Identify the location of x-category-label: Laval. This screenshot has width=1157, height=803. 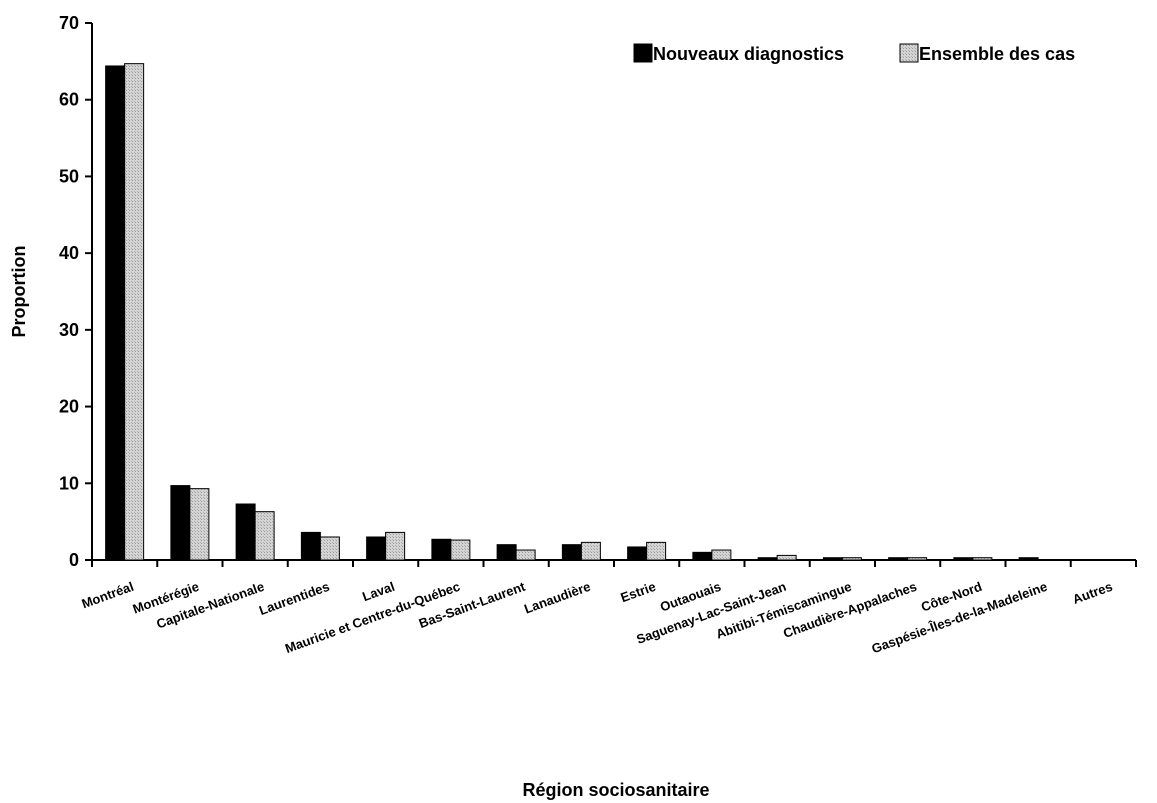
(378, 591).